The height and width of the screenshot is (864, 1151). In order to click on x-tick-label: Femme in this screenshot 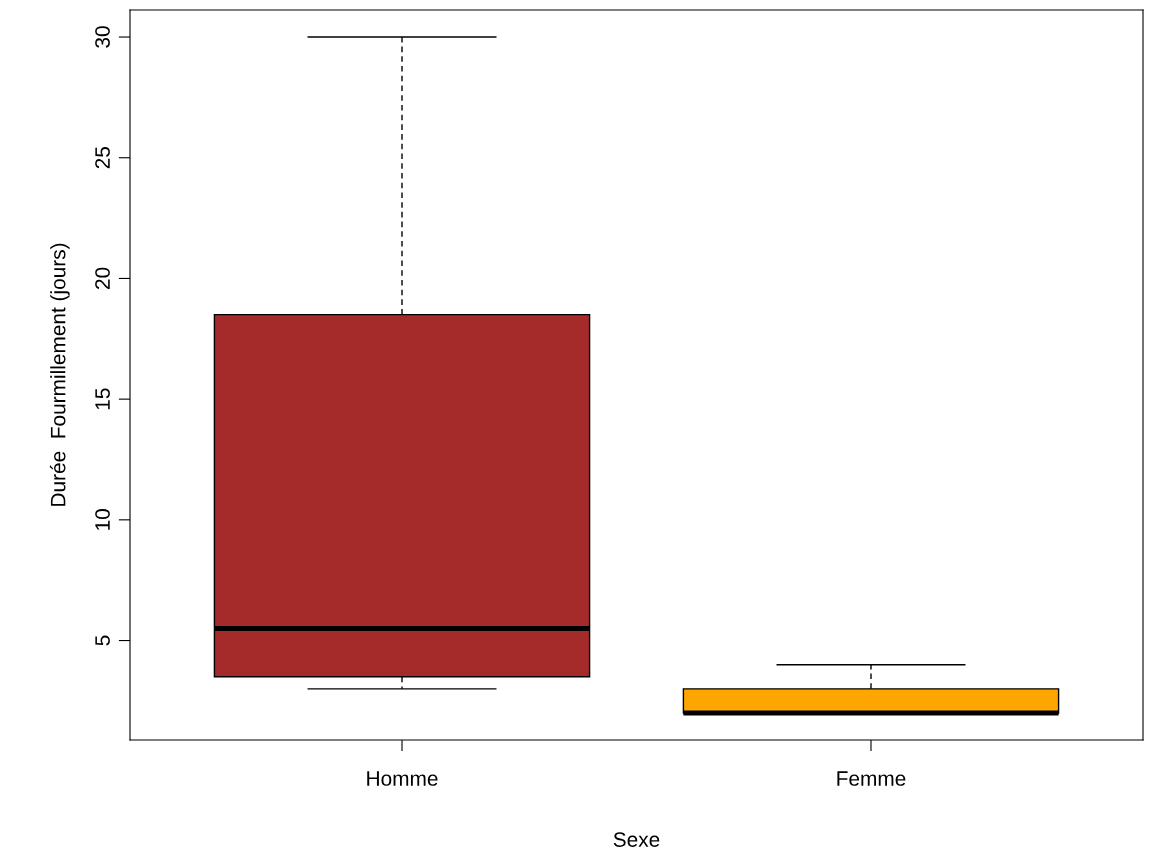, I will do `click(871, 778)`.